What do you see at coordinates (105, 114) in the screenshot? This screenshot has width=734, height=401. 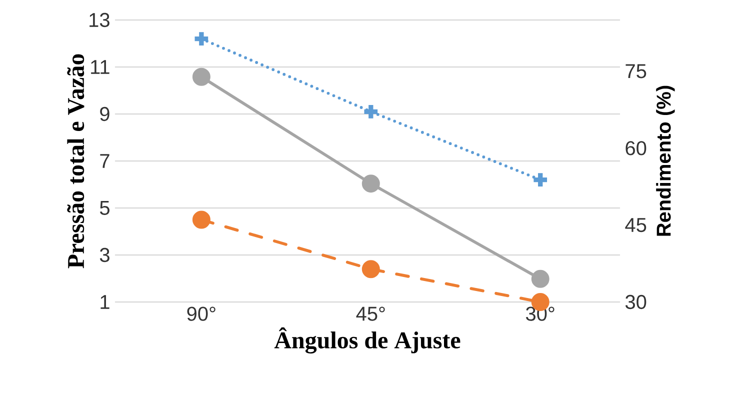 I see `y-tick-label: 9` at bounding box center [105, 114].